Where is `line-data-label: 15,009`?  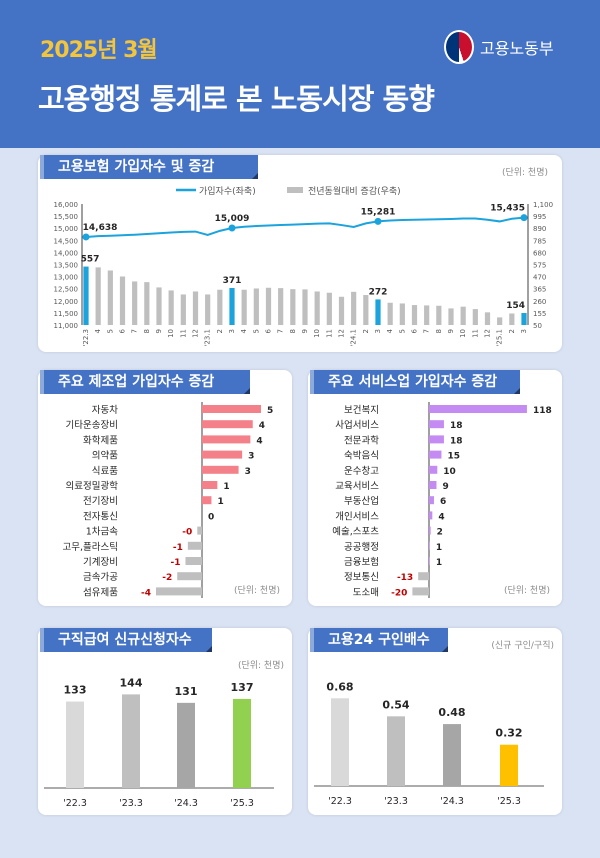 line-data-label: 15,009 is located at coordinates (232, 219).